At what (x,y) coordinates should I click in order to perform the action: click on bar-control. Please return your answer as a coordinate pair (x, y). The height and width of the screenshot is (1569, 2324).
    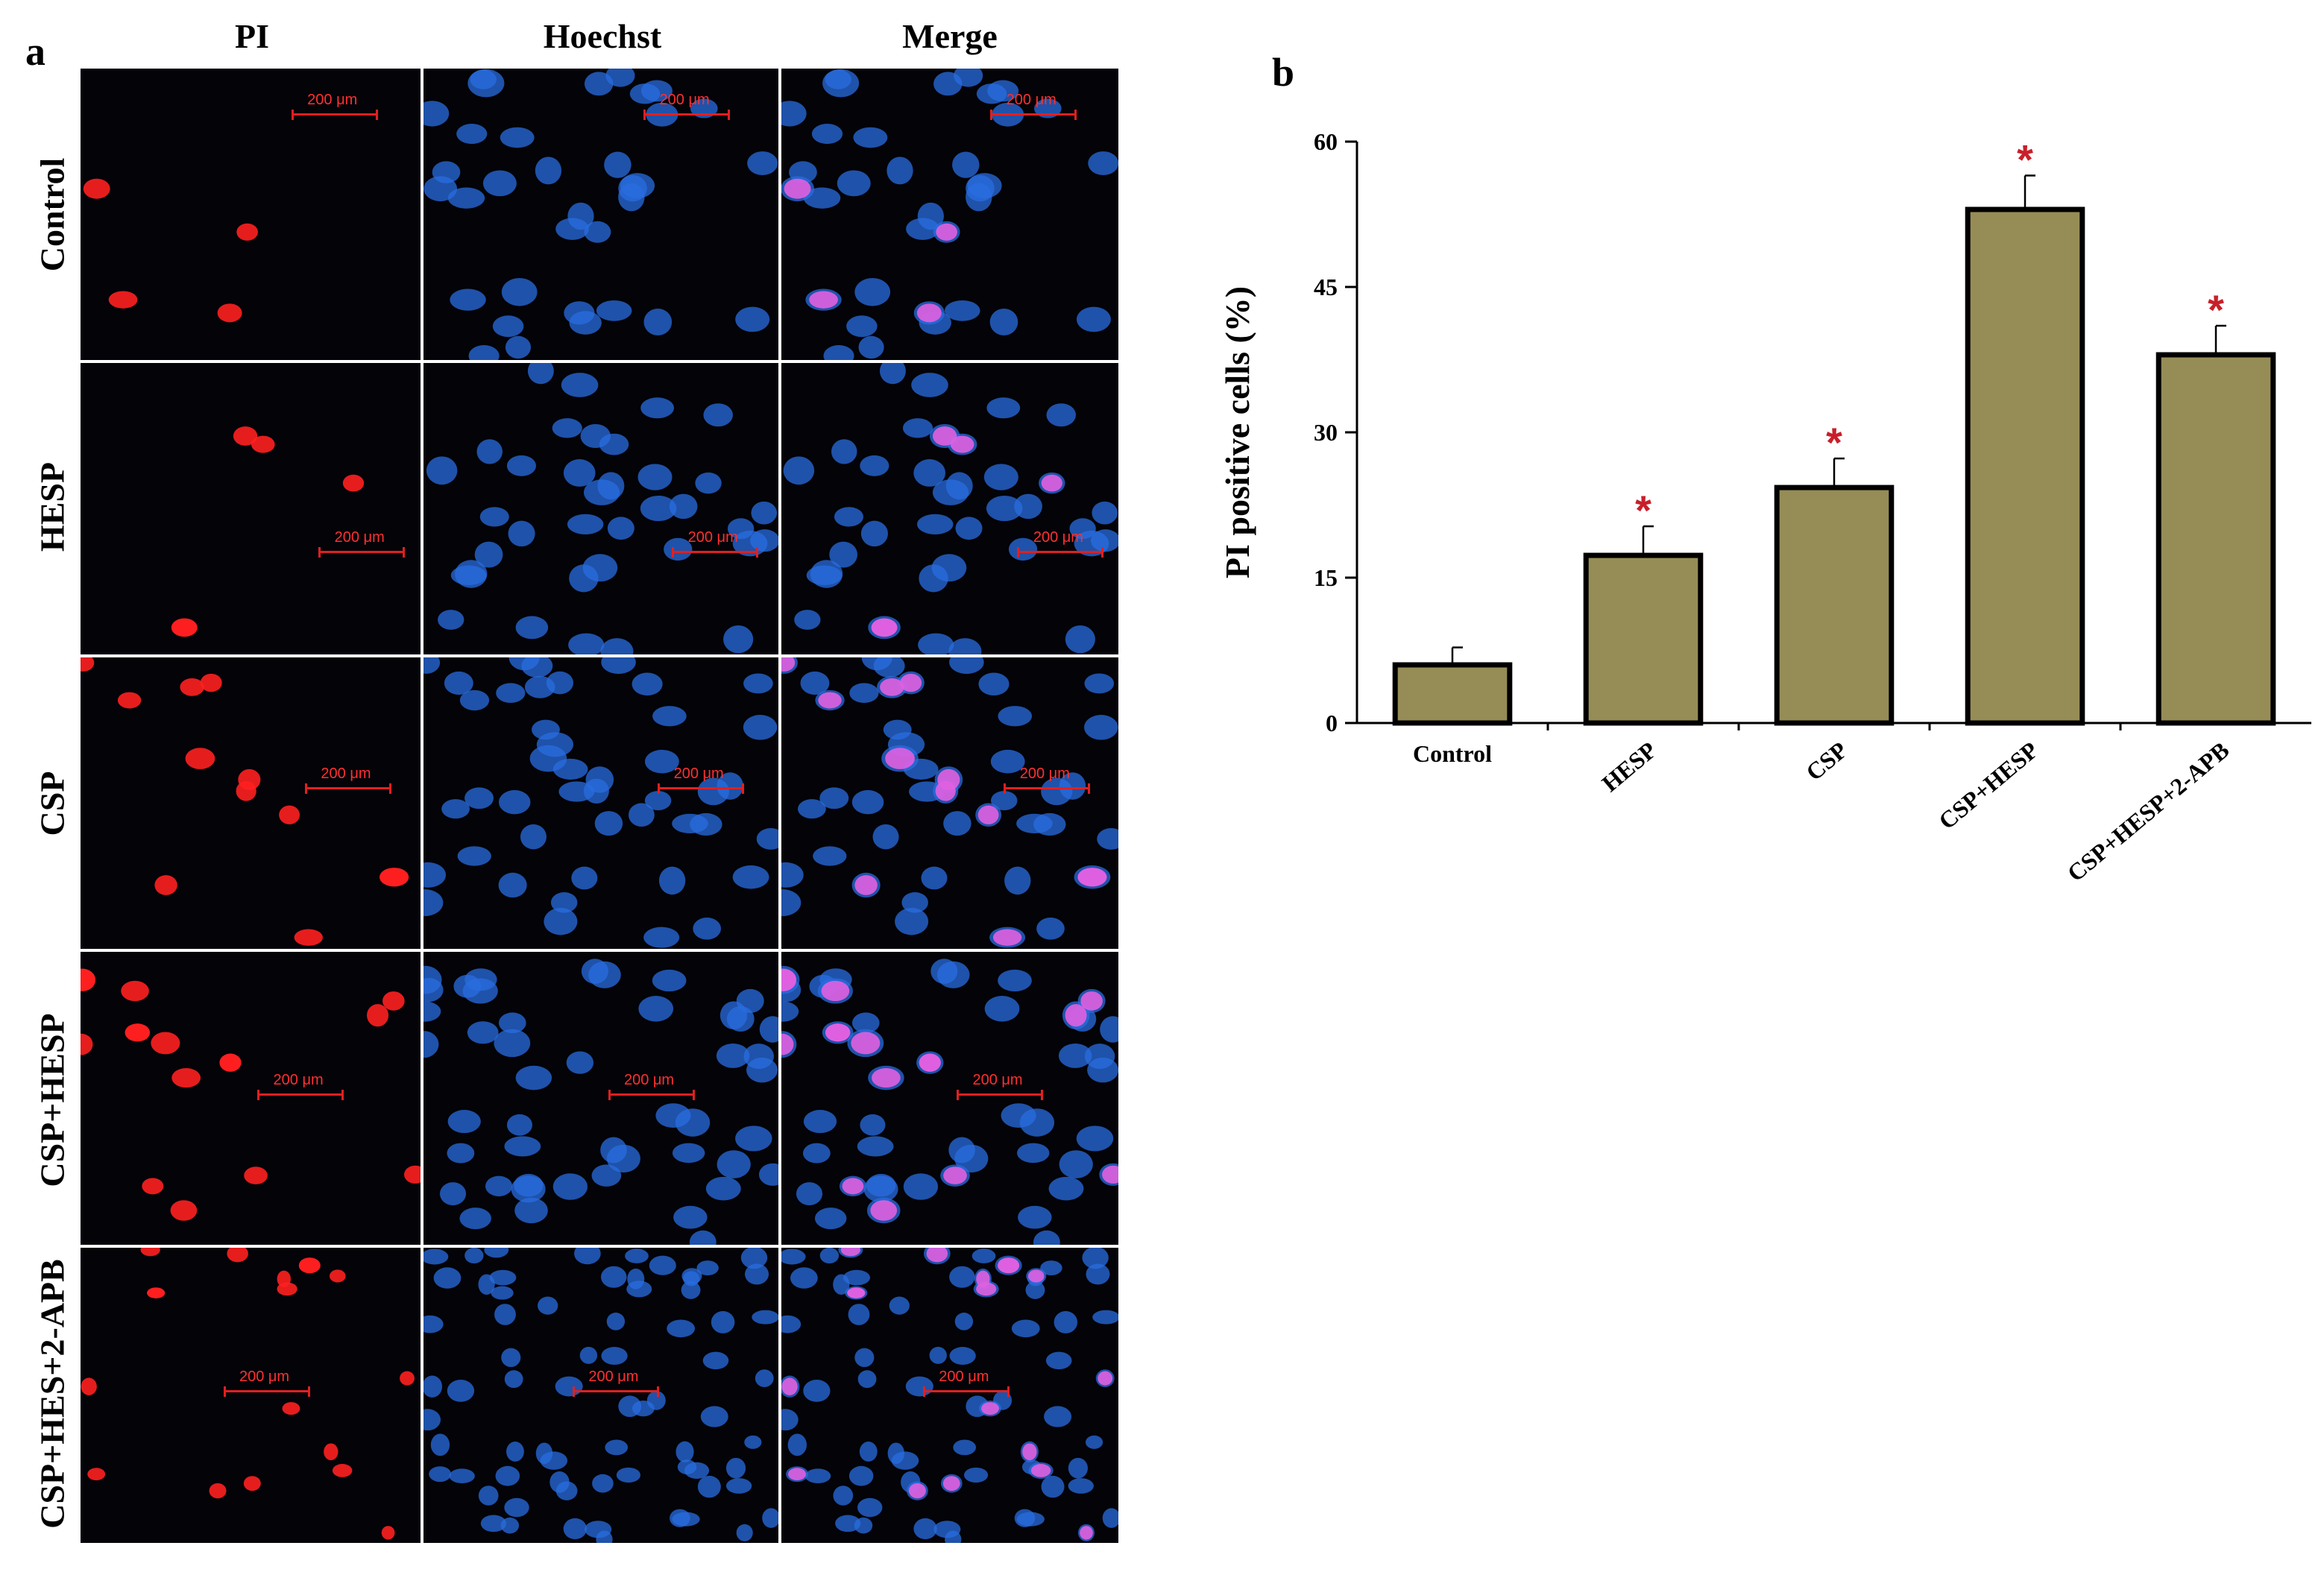
    Looking at the image, I should click on (1452, 694).